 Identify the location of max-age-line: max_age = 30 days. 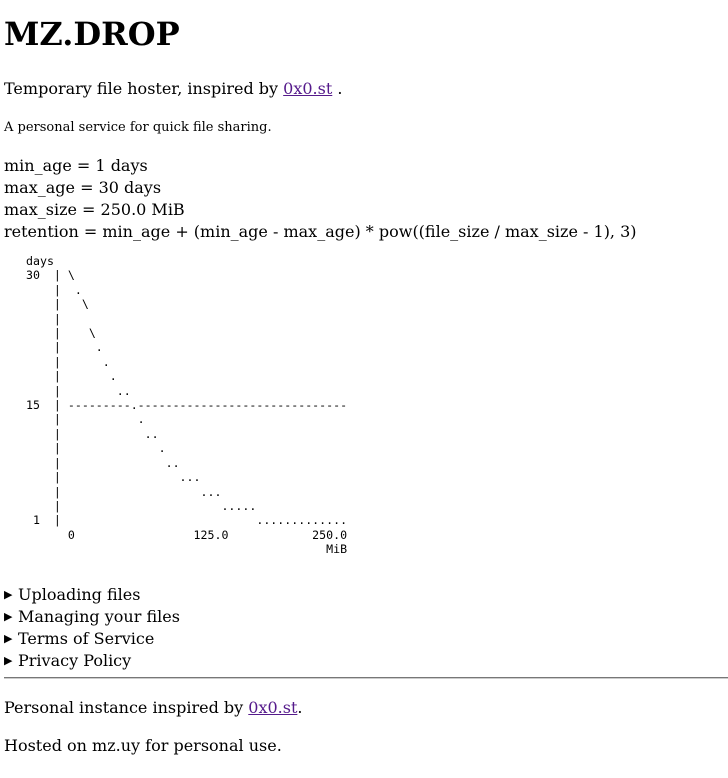
(83, 187).